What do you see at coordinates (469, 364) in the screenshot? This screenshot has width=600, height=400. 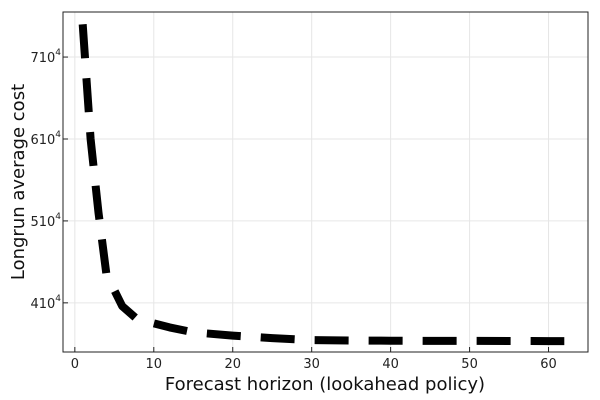 I see `x-tick-label: 50` at bounding box center [469, 364].